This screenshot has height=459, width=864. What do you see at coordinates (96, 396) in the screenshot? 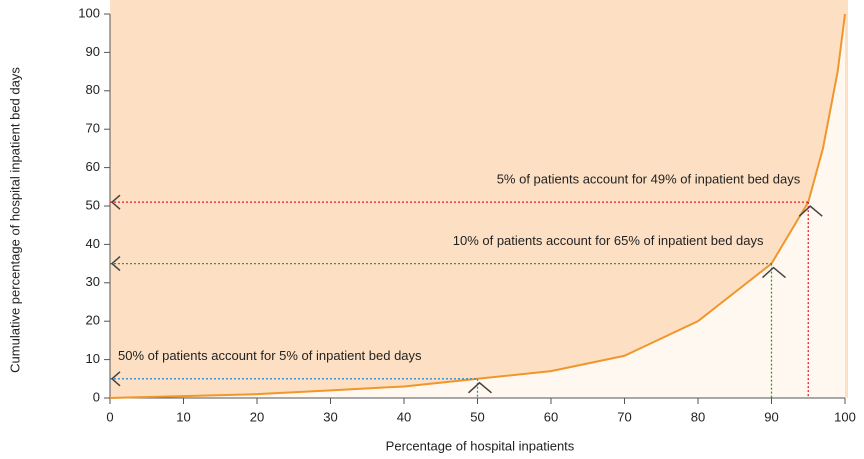
I see `y-tick-label: 0` at bounding box center [96, 396].